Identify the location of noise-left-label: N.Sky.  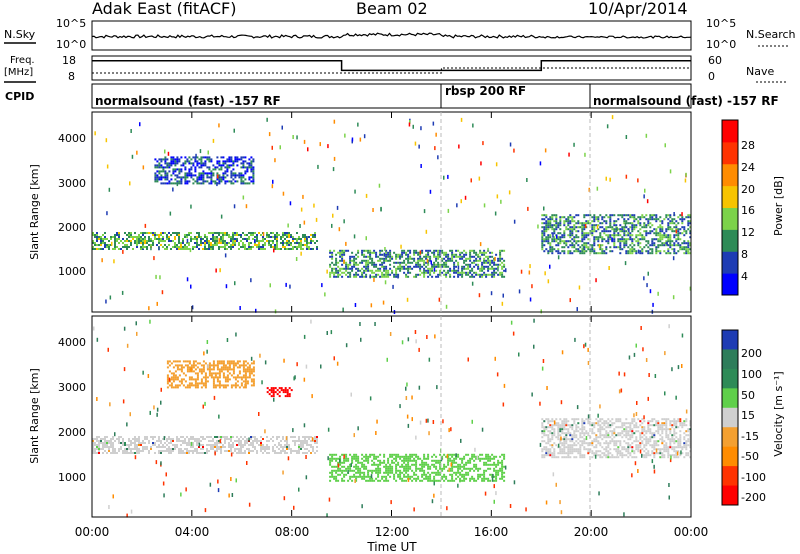
(20, 34).